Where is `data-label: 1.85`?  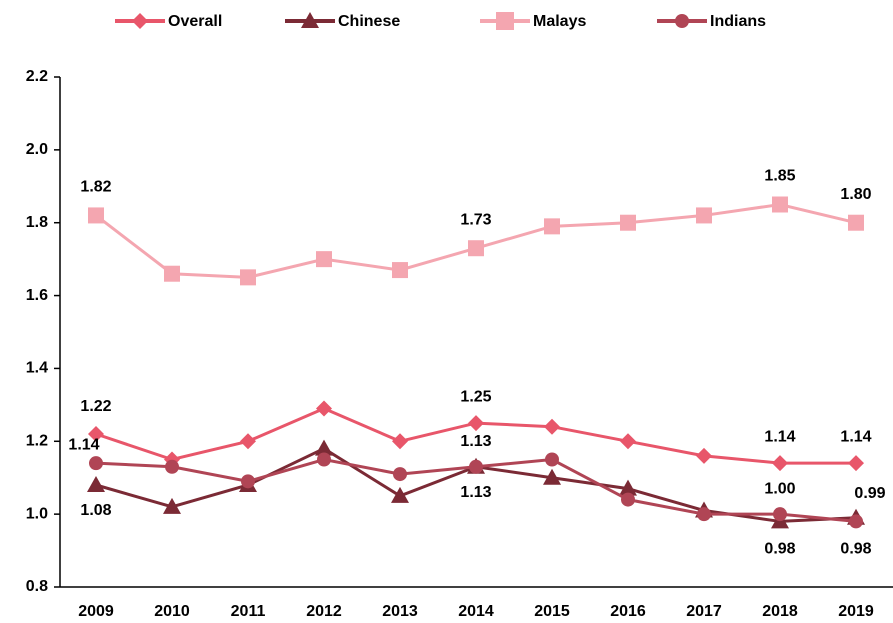 data-label: 1.85 is located at coordinates (779, 176).